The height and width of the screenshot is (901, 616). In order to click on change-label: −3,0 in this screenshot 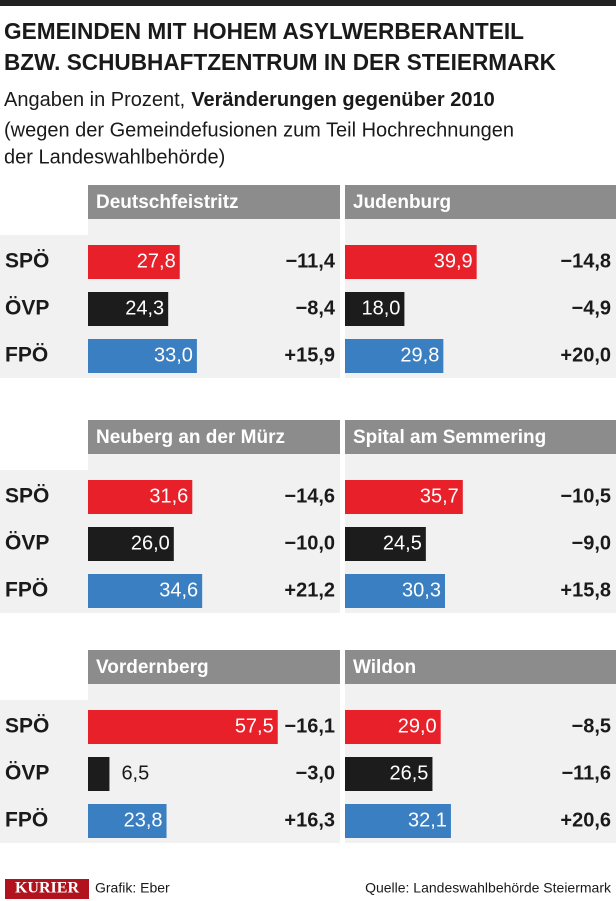, I will do `click(315, 773)`.